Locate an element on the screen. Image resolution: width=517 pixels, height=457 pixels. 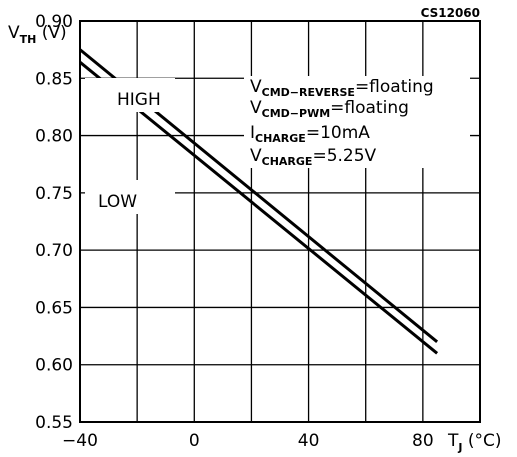
y-tick-label: 0.65 is located at coordinates (54, 308).